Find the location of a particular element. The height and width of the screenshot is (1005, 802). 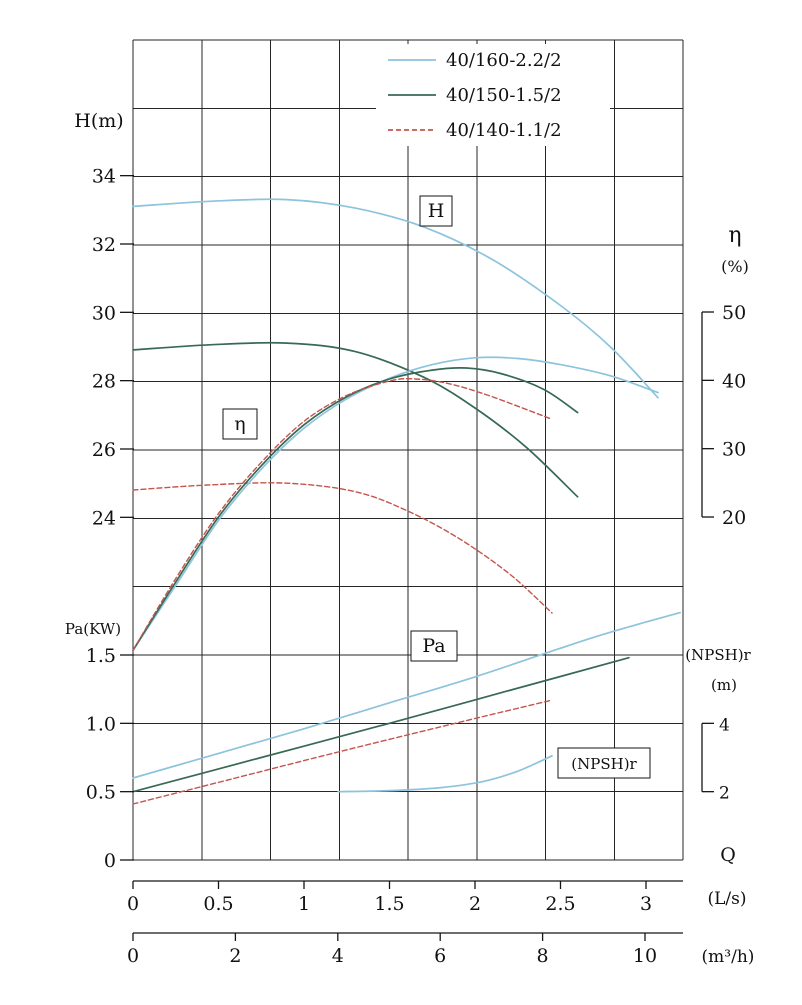

legend-item: 40/160-2.2/2 is located at coordinates (475, 60).